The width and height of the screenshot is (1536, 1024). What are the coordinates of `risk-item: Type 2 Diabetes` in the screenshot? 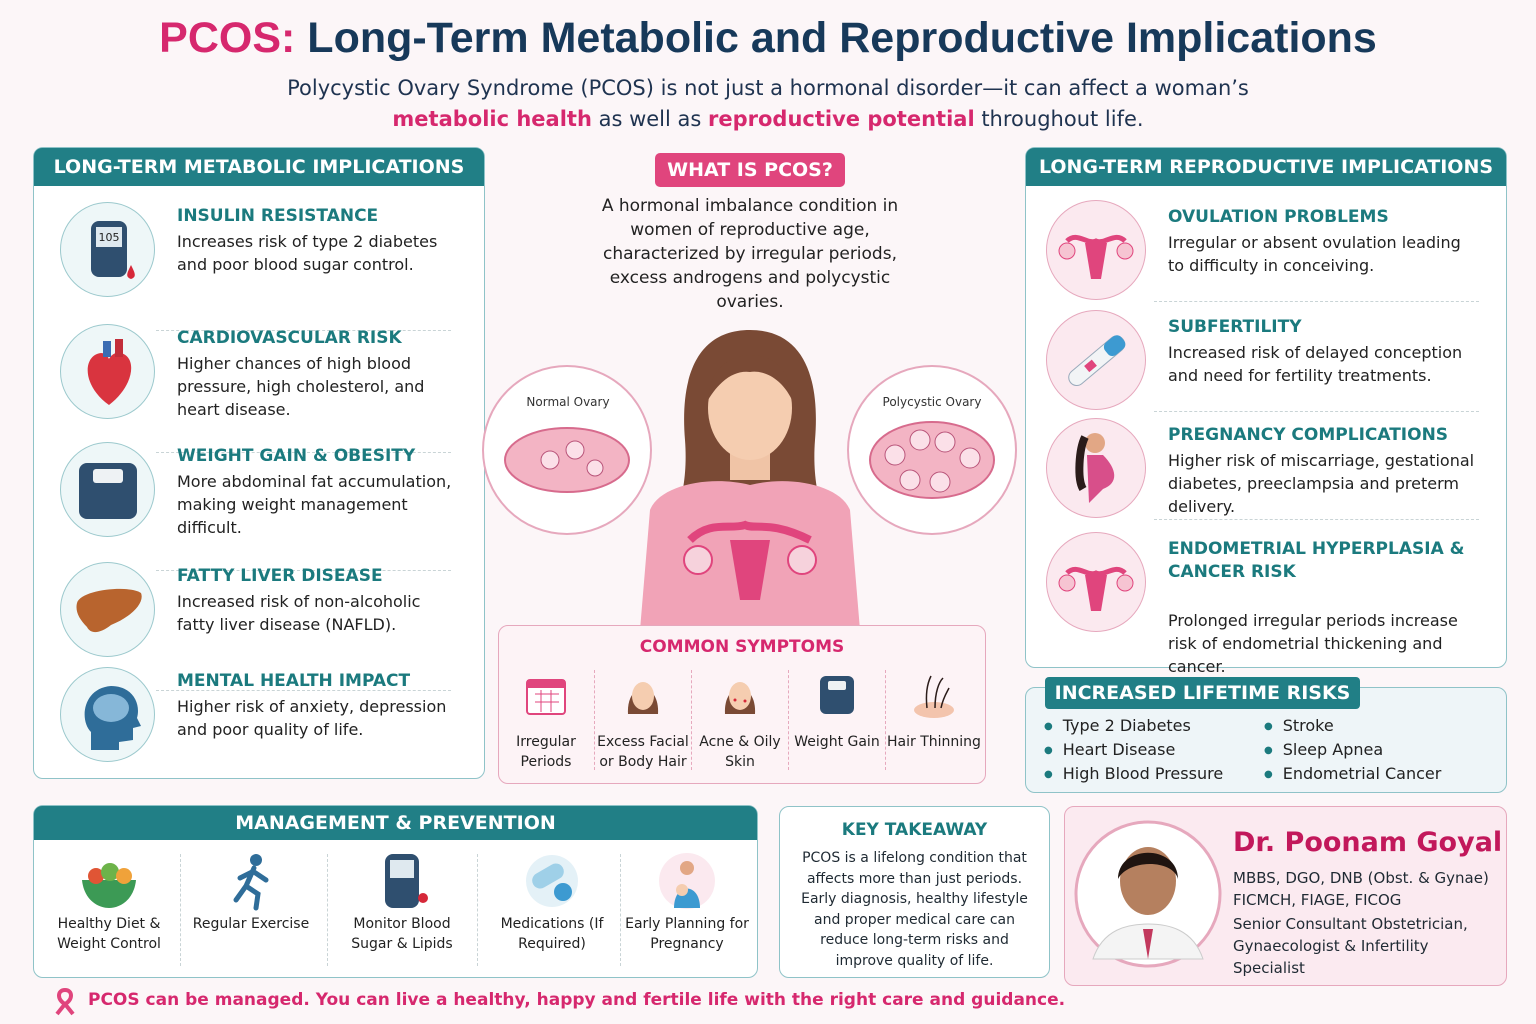 It's located at (1117, 725).